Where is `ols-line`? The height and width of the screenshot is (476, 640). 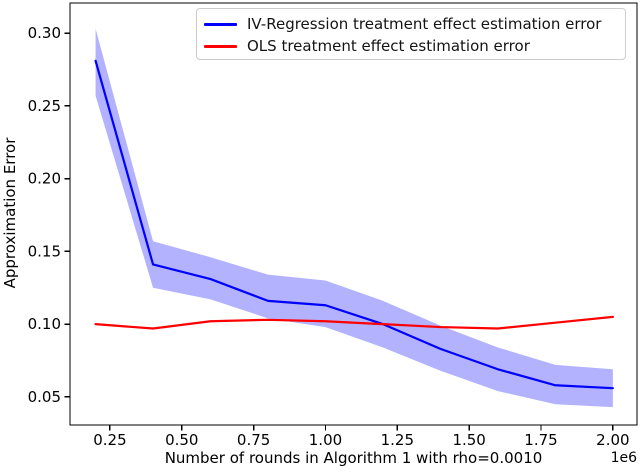 ols-line is located at coordinates (354, 322).